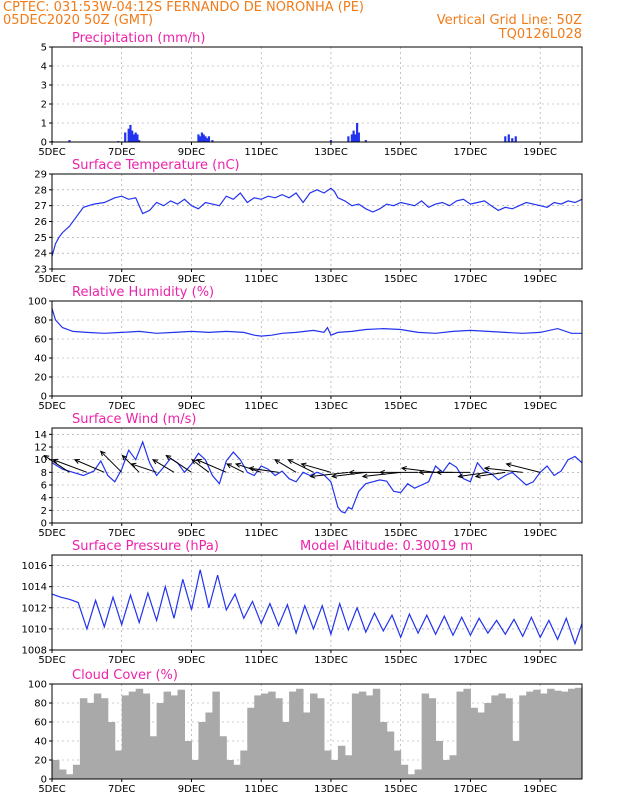 Image resolution: width=618 pixels, height=800 pixels. Describe the element at coordinates (191, 152) in the screenshot. I see `precip-xtick-label: 9DEC` at that location.